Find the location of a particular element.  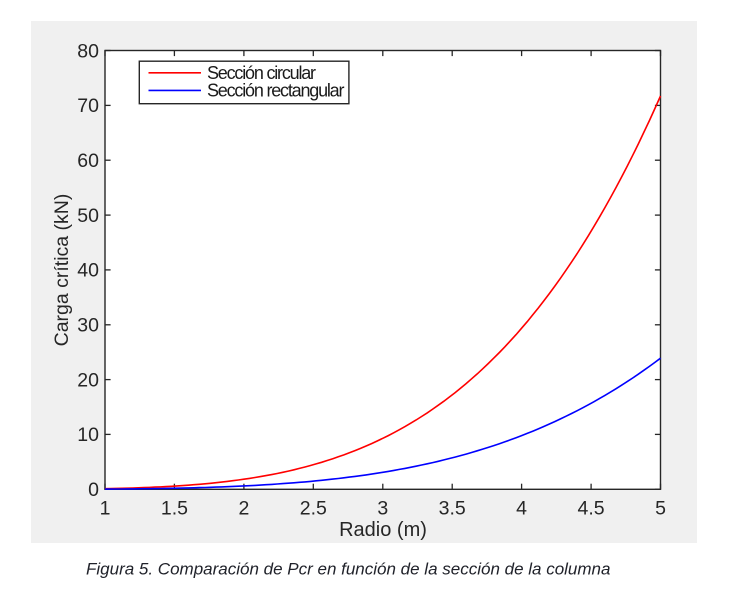

svg-text: 0 is located at coordinates (93, 490).